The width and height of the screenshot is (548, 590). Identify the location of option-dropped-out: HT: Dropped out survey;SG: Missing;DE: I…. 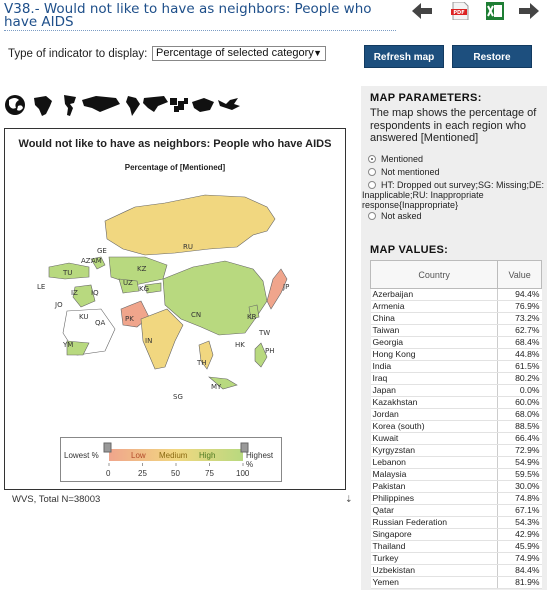
(454, 195).